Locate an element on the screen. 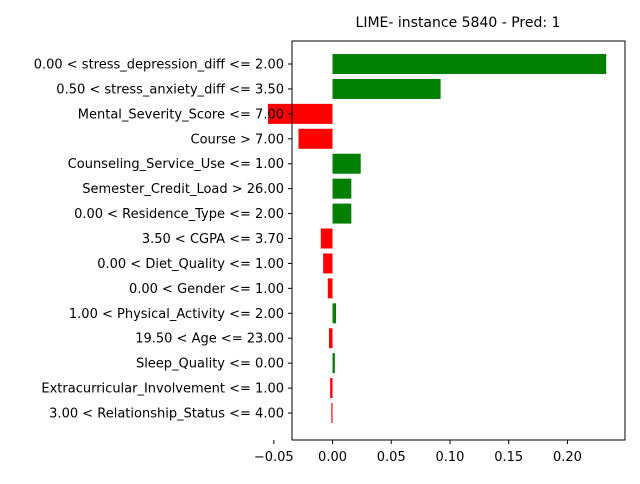 The image size is (640, 484). x-tick-label: −0.05 is located at coordinates (274, 457).